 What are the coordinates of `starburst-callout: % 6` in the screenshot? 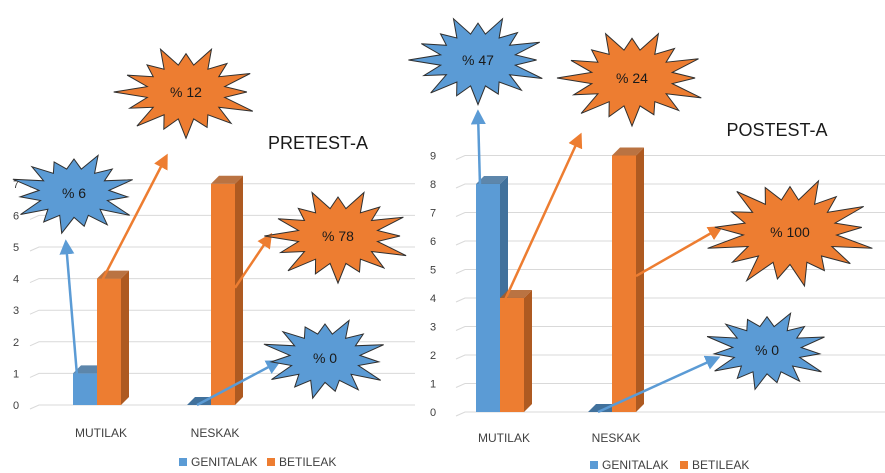 It's located at (72, 194).